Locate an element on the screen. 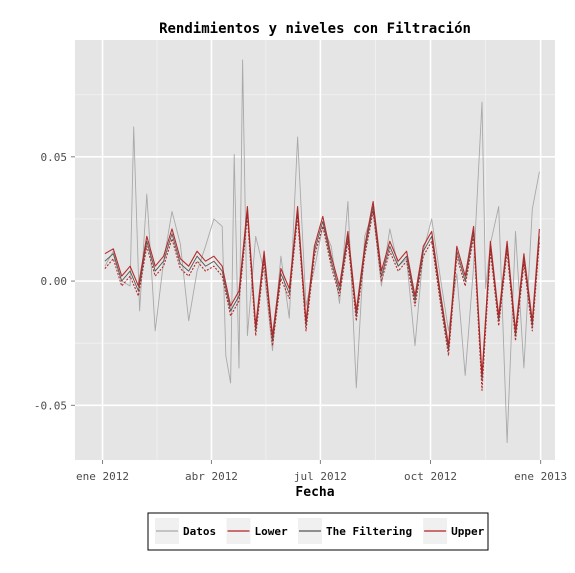 The width and height of the screenshot is (575, 573). x-tick-label: jul 2012 is located at coordinates (320, 476).